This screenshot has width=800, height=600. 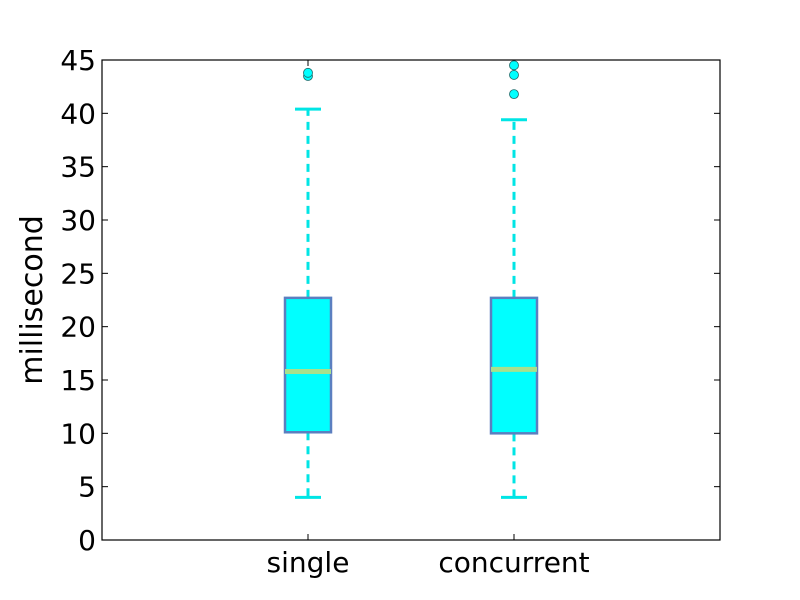 What do you see at coordinates (32, 300) in the screenshot?
I see `y-axis-label: millisecond` at bounding box center [32, 300].